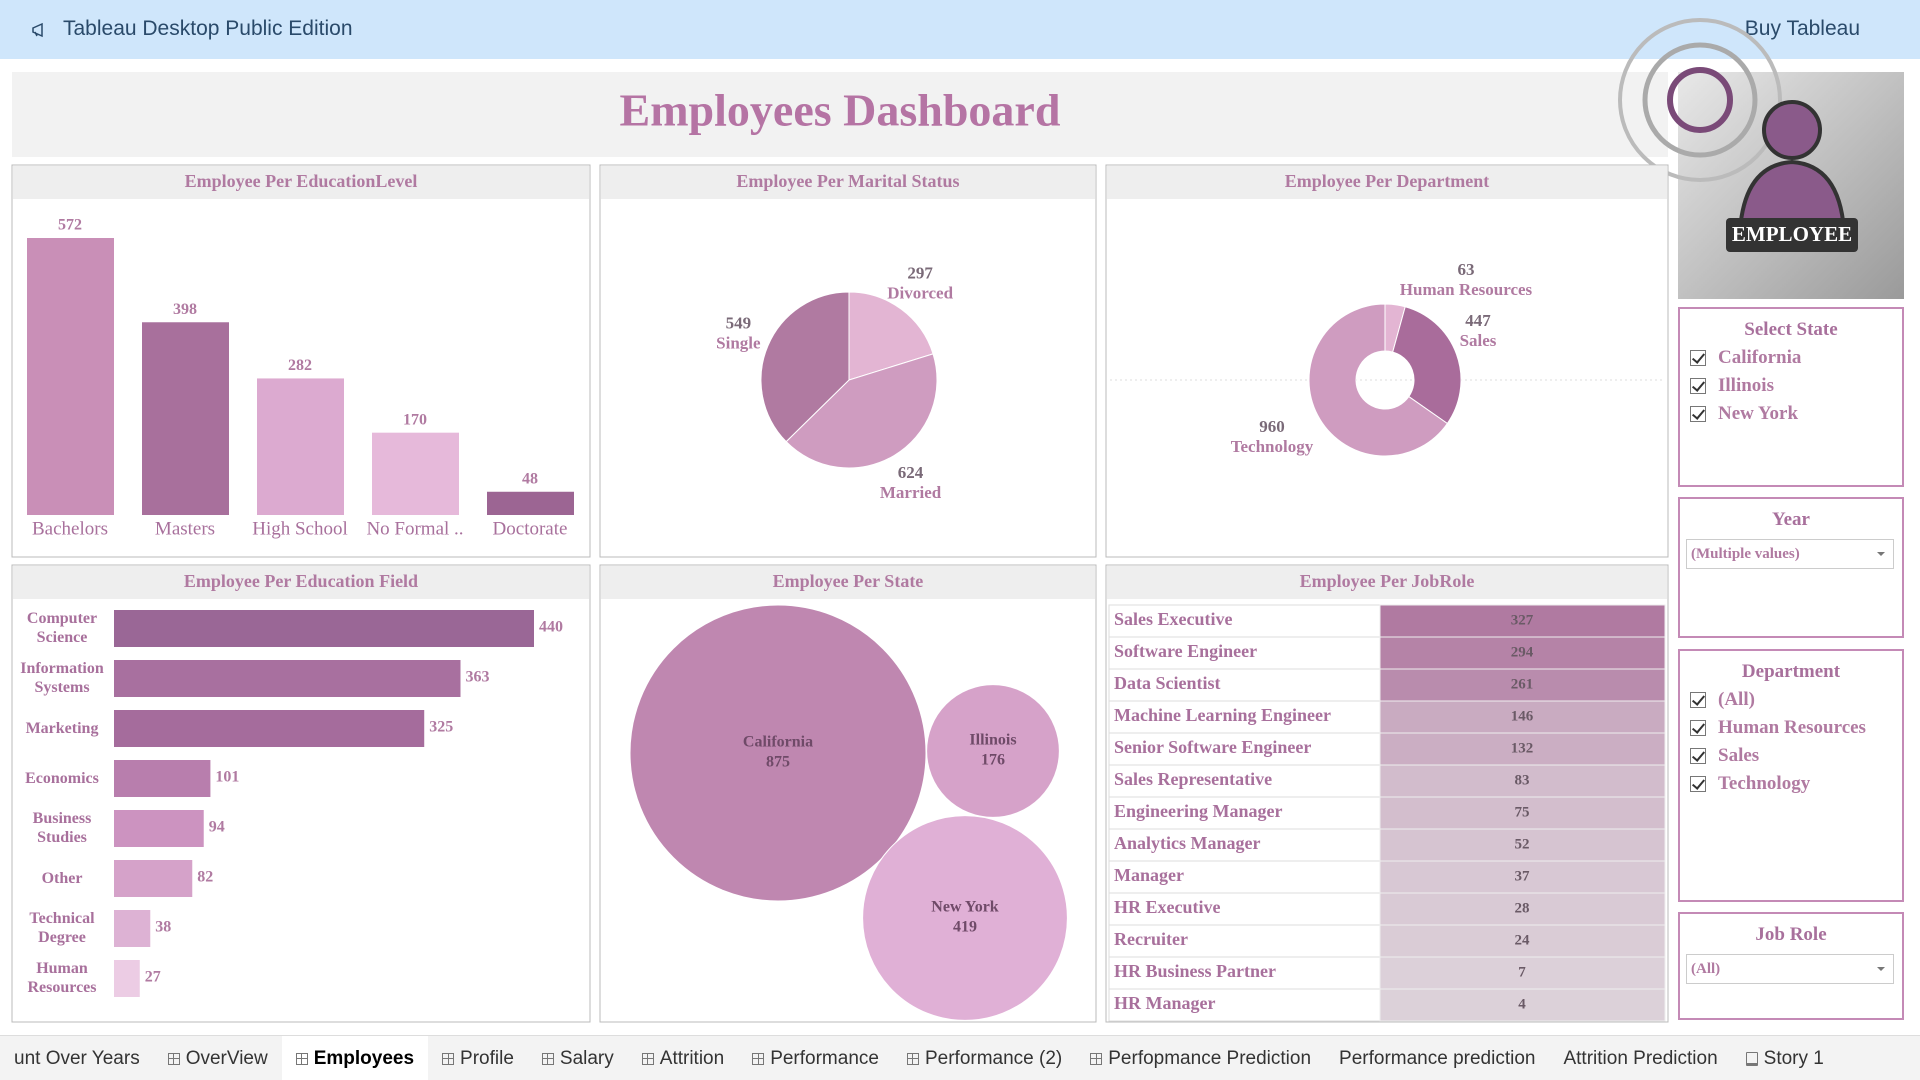 The height and width of the screenshot is (1080, 1920). I want to click on tab-label: Profile, so click(487, 1058).